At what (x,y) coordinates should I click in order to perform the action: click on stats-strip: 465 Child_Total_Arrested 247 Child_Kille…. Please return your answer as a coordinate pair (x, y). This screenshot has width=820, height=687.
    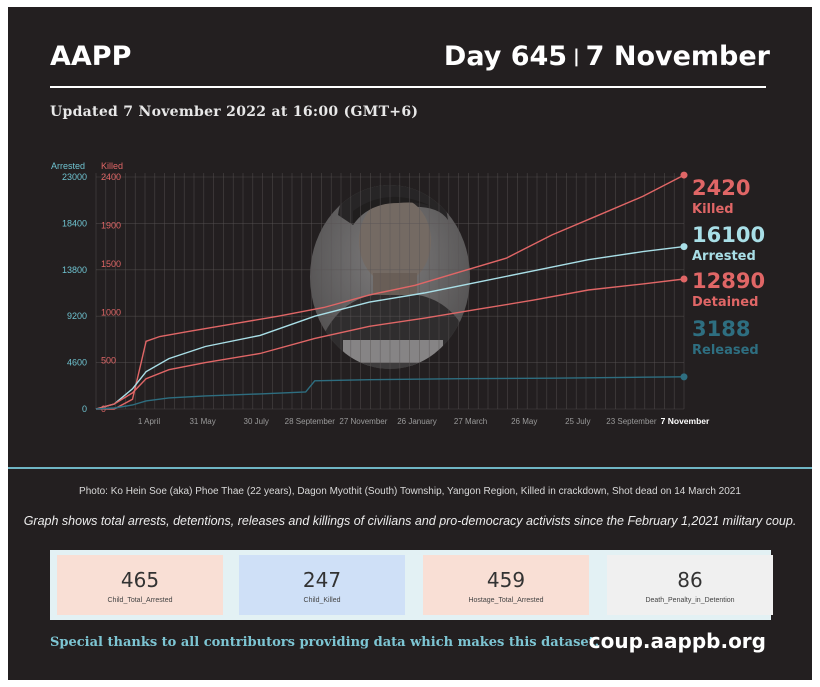
    Looking at the image, I should click on (411, 585).